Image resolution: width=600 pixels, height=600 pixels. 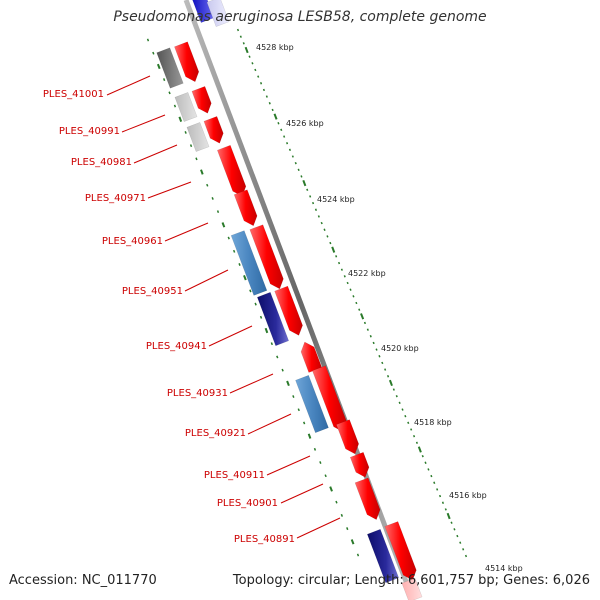 I want to click on gene-label: PLES_40951, so click(x=152, y=291).